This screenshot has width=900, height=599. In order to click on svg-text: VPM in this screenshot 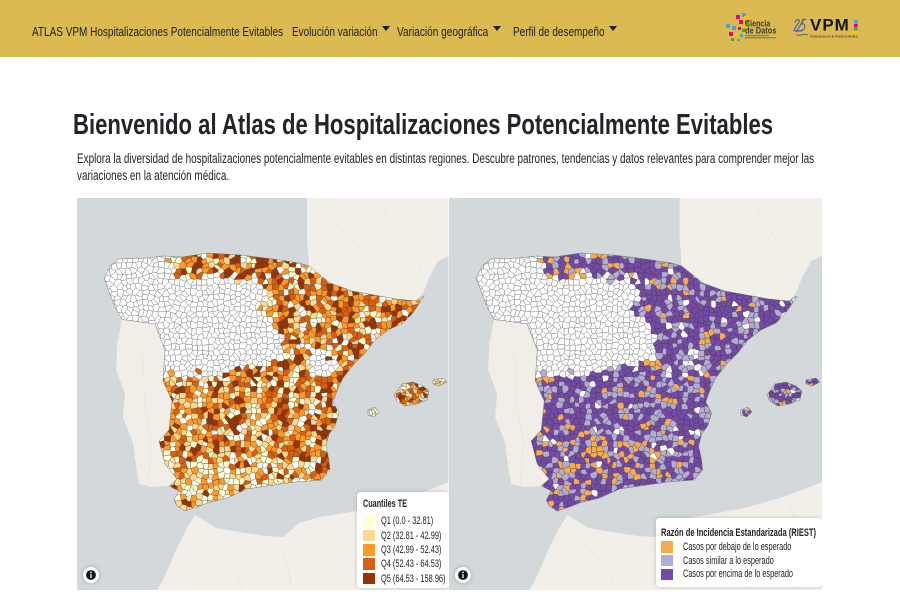, I will do `click(830, 26)`.